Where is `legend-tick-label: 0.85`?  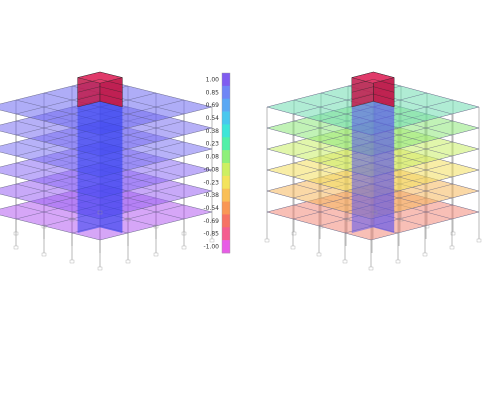
legend-tick-label: 0.85 is located at coordinates (213, 92).